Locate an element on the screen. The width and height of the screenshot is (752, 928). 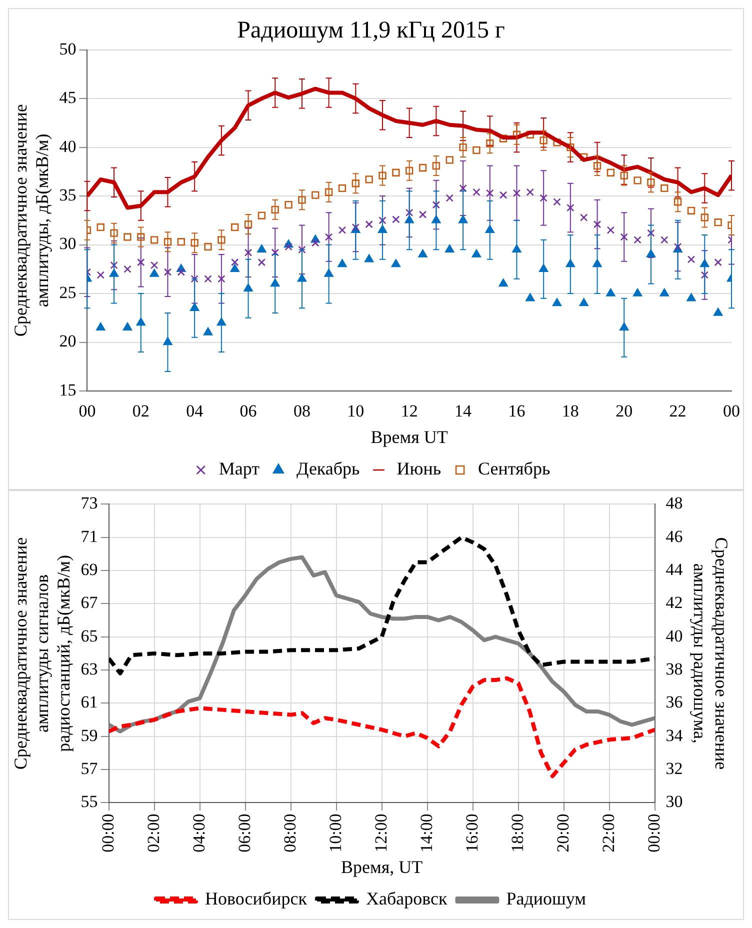
x-tick-label: 18 is located at coordinates (570, 411).